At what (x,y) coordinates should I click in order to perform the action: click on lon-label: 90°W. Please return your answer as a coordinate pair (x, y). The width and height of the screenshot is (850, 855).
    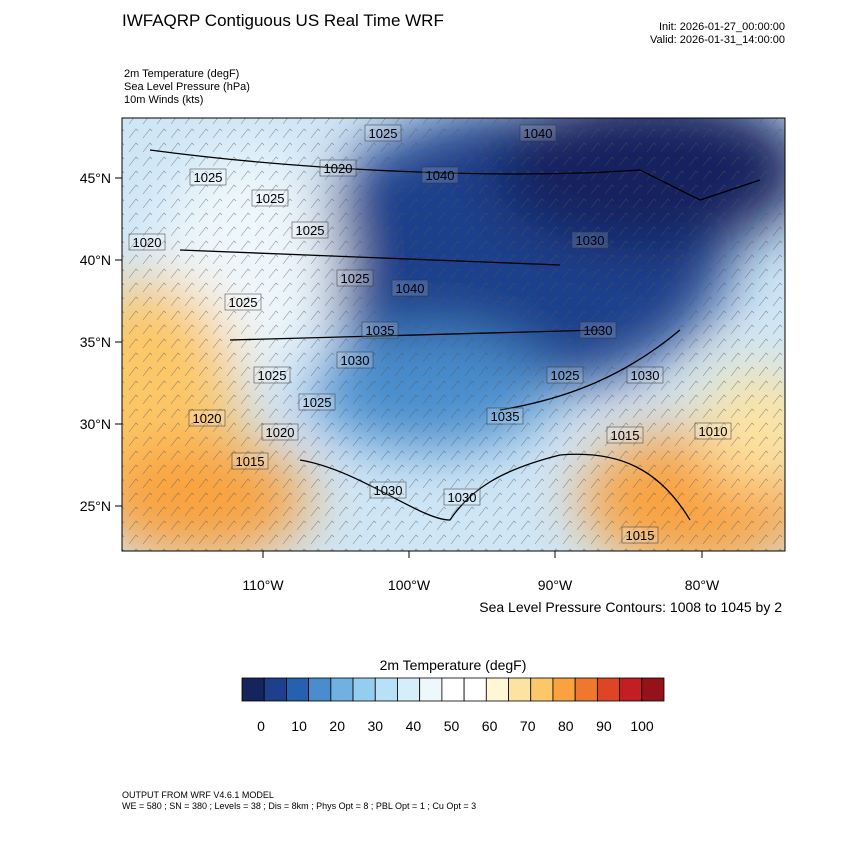
    Looking at the image, I should click on (555, 585).